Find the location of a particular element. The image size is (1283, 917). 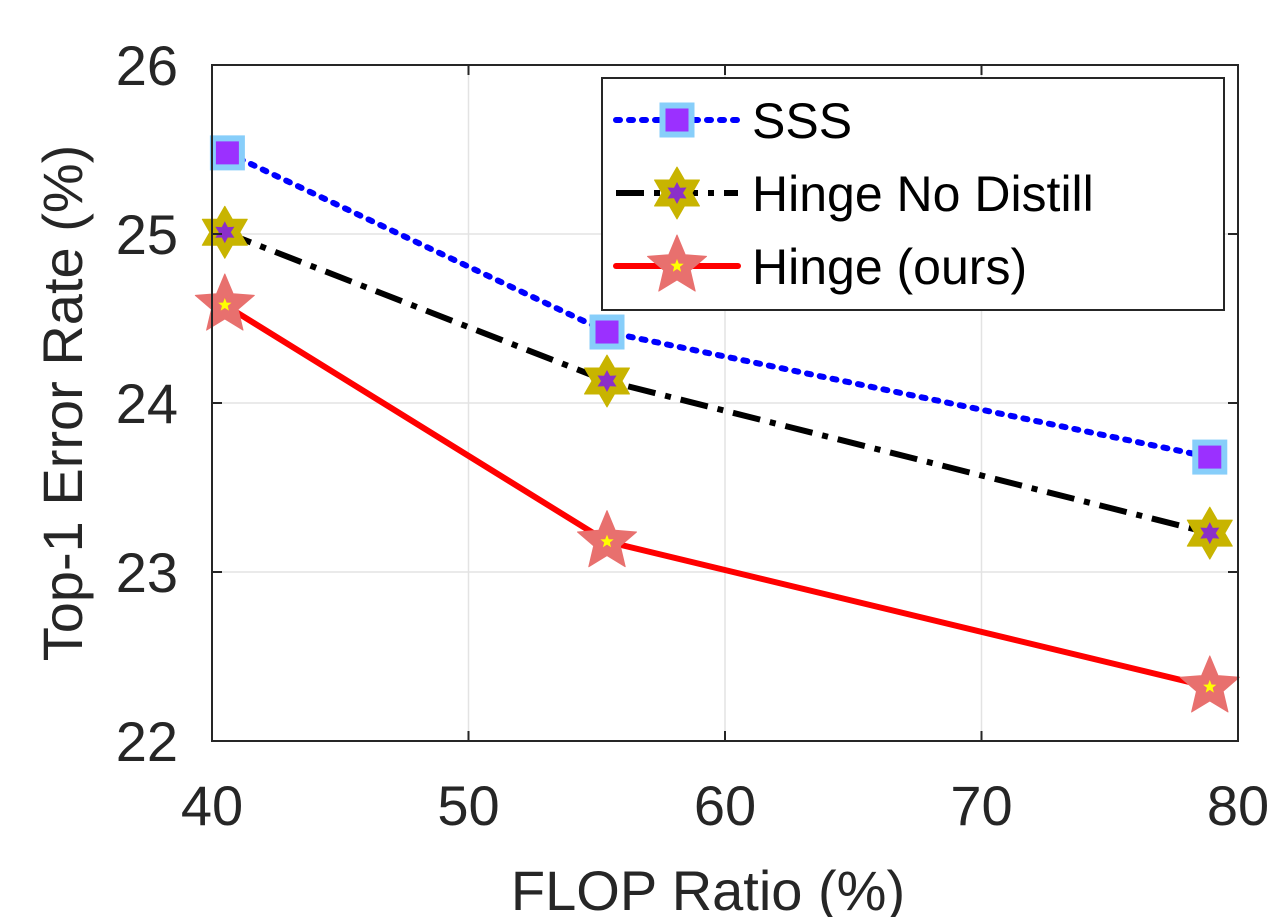

x-tick-label: 40 is located at coordinates (212, 805).